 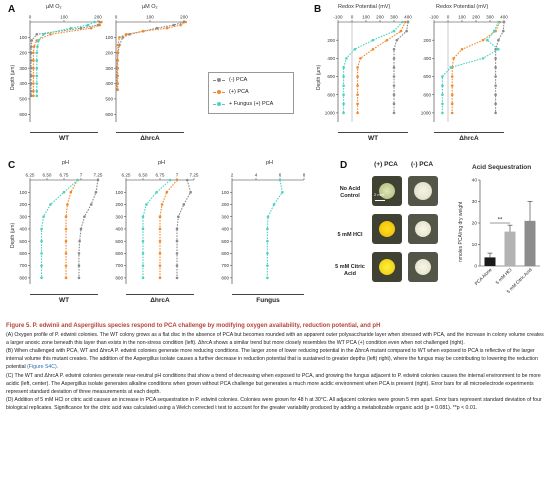 What do you see at coordinates (304, 175) in the screenshot?
I see `x-tick-label: 8` at bounding box center [304, 175].